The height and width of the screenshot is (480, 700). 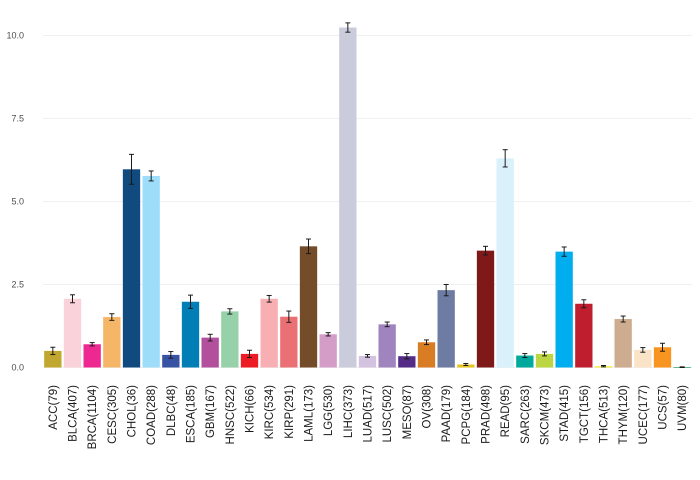 I want to click on x-tick-label: STAD(415), so click(x=565, y=413).